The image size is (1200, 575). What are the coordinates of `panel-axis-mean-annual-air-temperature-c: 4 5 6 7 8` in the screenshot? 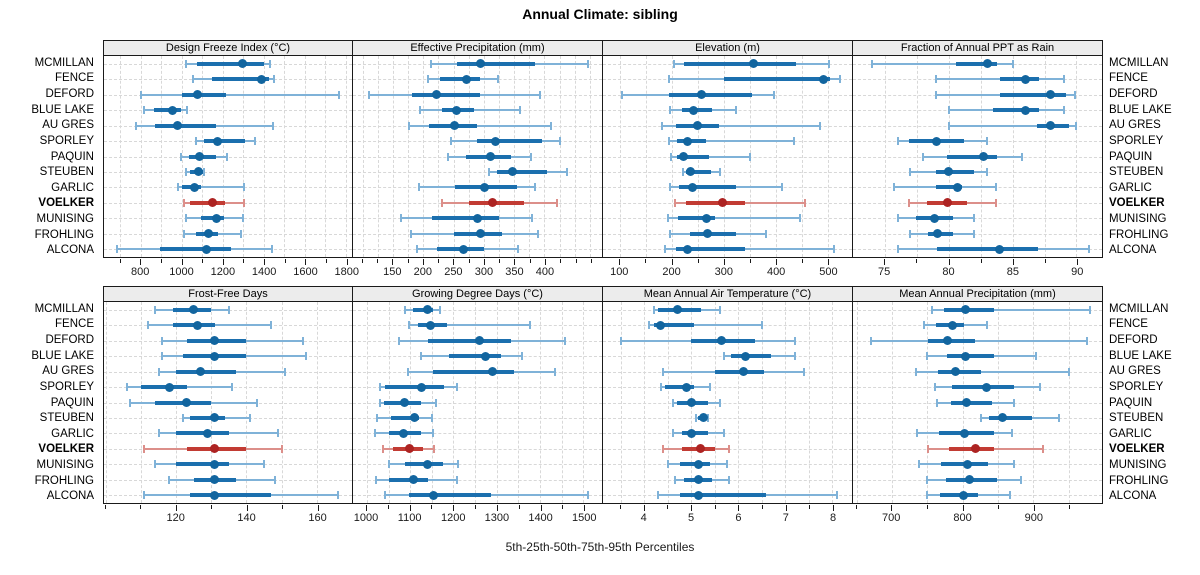 It's located at (727, 516).